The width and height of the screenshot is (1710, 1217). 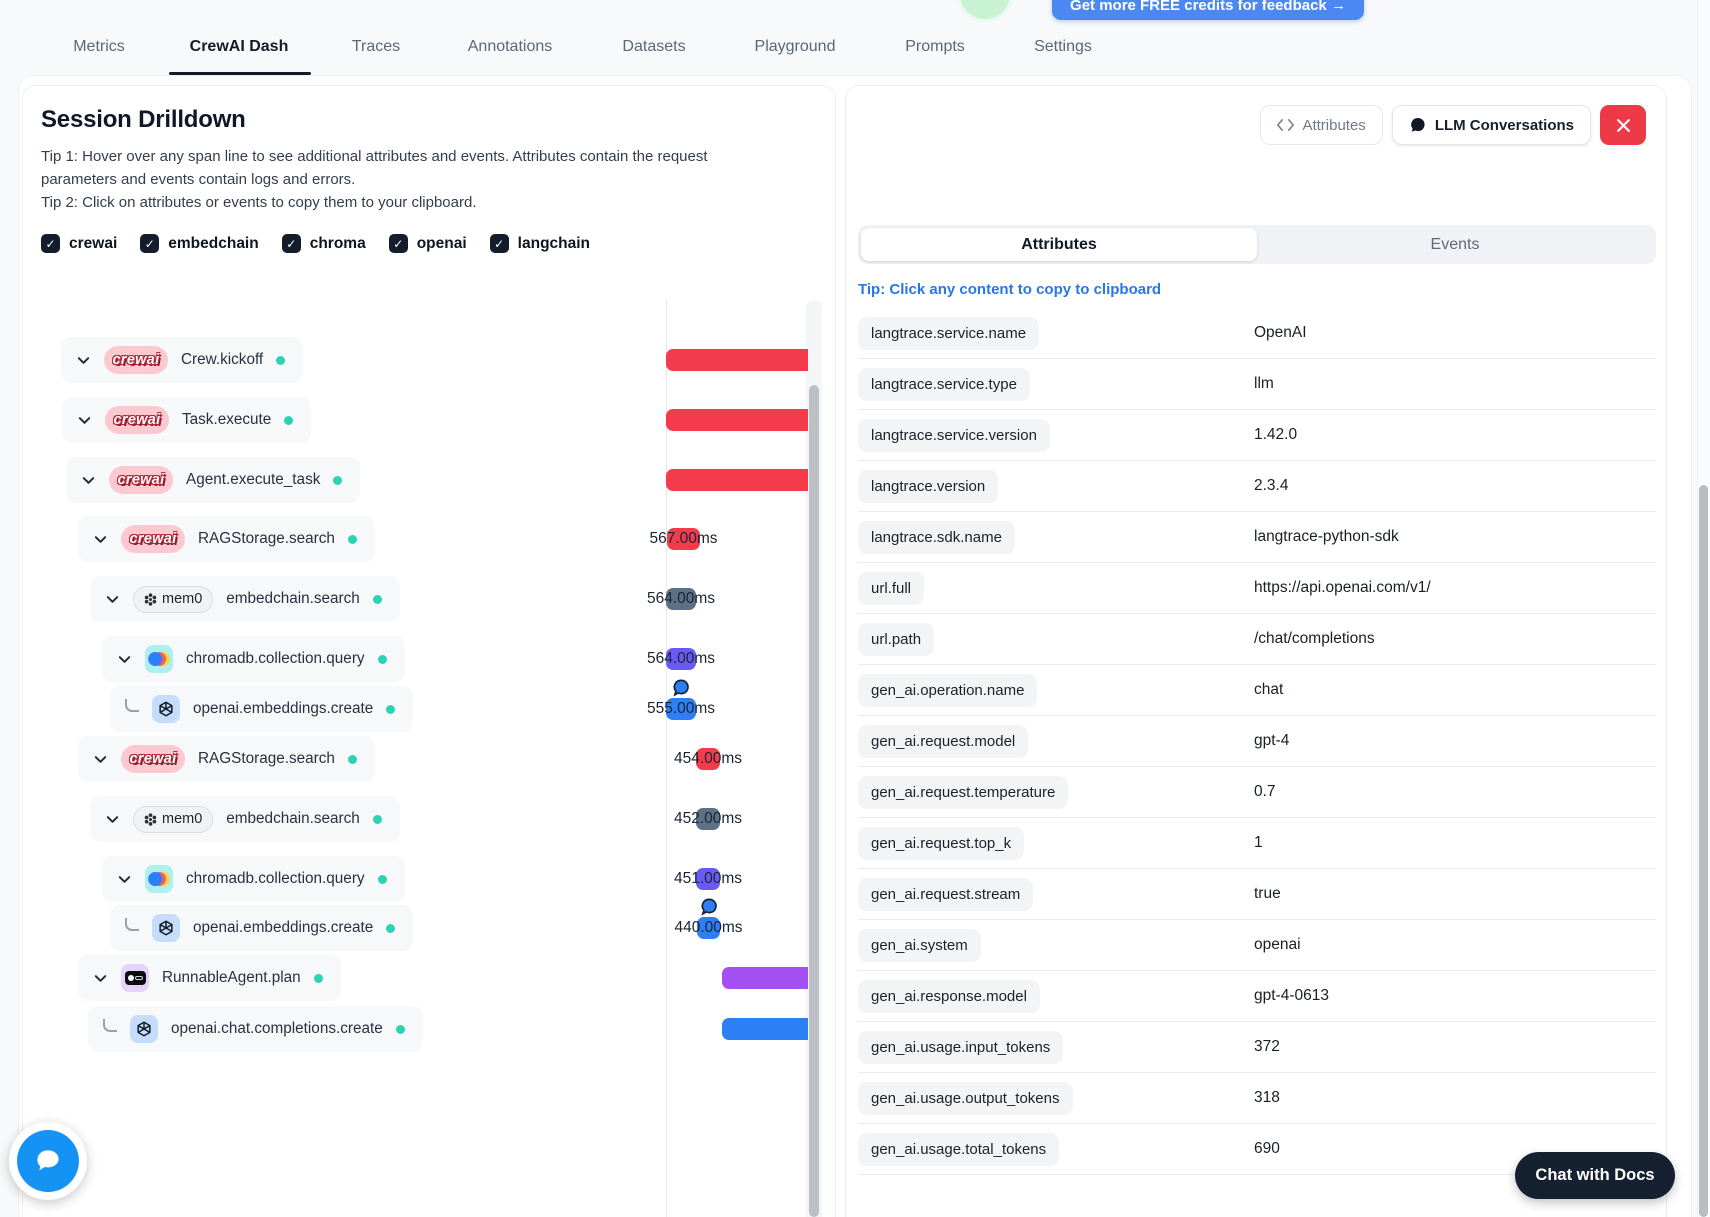 What do you see at coordinates (654, 46) in the screenshot?
I see `nav-item-datasets: Datasets` at bounding box center [654, 46].